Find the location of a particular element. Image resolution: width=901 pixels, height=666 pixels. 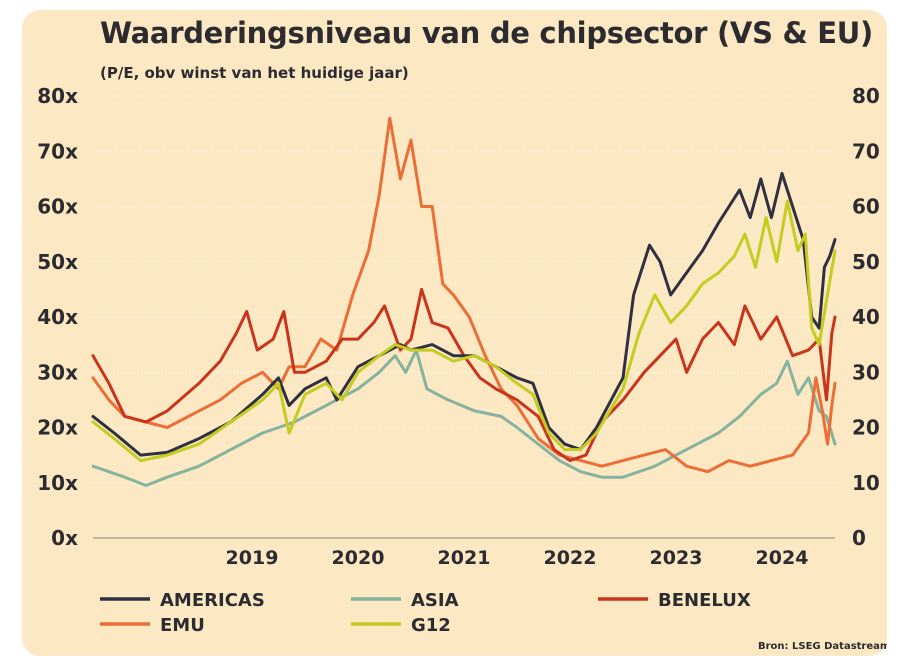

legend-label-g12: G12 is located at coordinates (431, 625).